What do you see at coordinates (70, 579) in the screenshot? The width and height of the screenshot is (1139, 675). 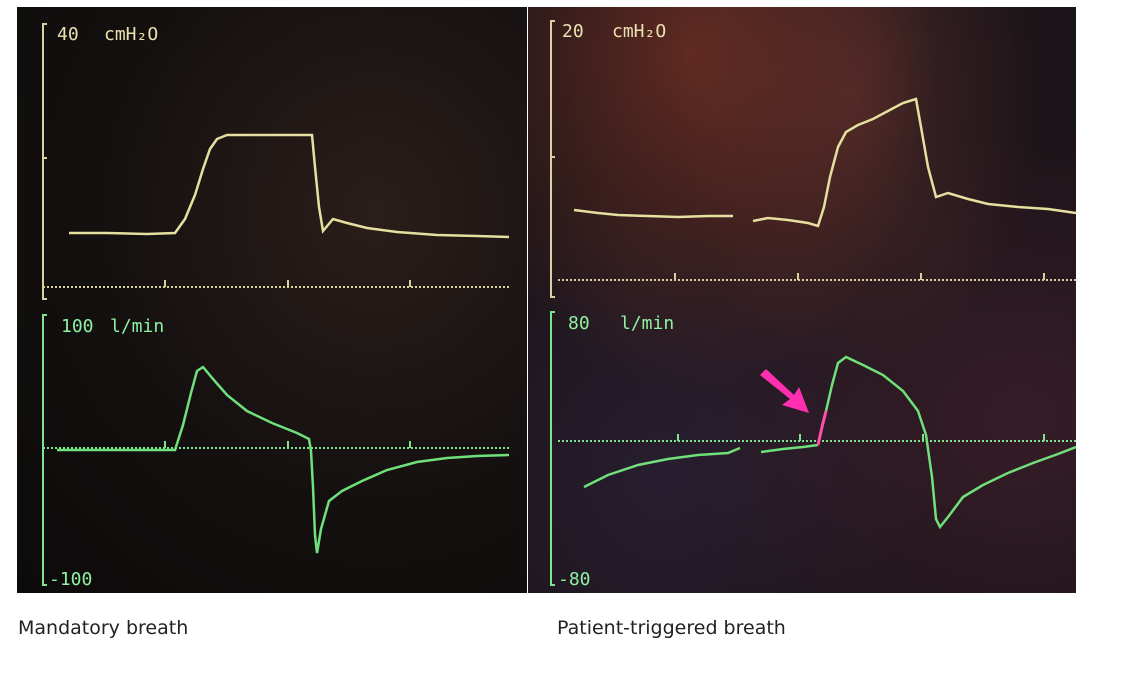 I see `left-flow-bottom-label: -100` at bounding box center [70, 579].